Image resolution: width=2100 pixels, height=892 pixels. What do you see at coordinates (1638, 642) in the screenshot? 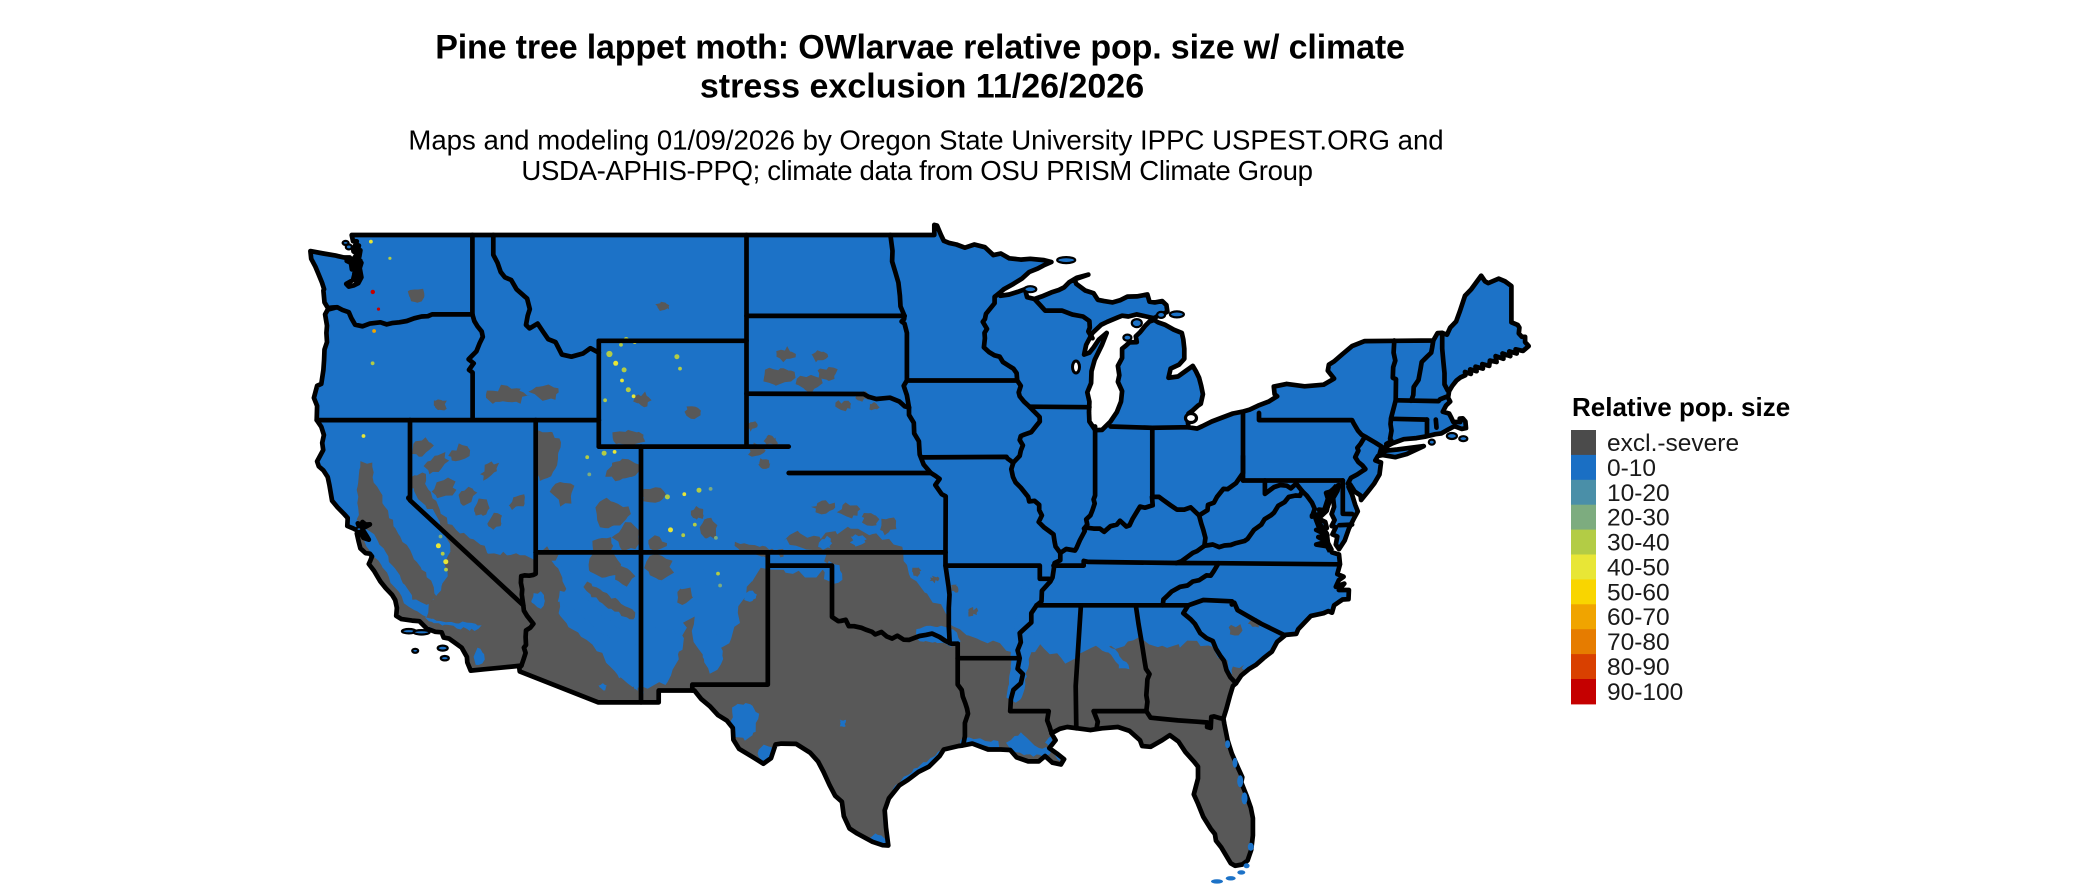
I see `svg-text: 70-80` at bounding box center [1638, 642].